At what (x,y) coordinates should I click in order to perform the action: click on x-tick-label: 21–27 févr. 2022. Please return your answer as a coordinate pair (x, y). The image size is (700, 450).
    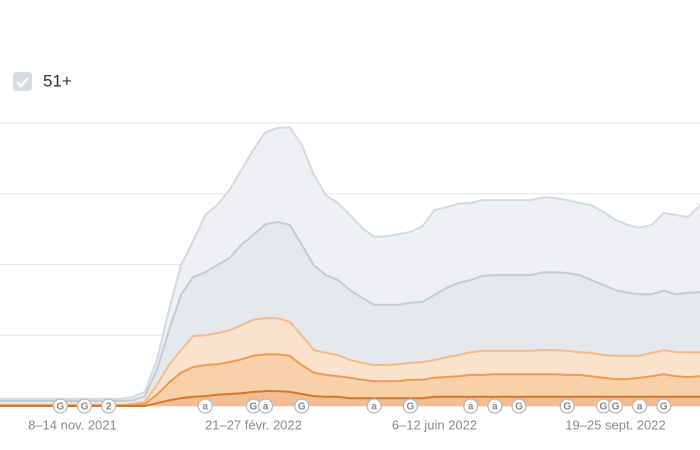
    Looking at the image, I should click on (253, 424).